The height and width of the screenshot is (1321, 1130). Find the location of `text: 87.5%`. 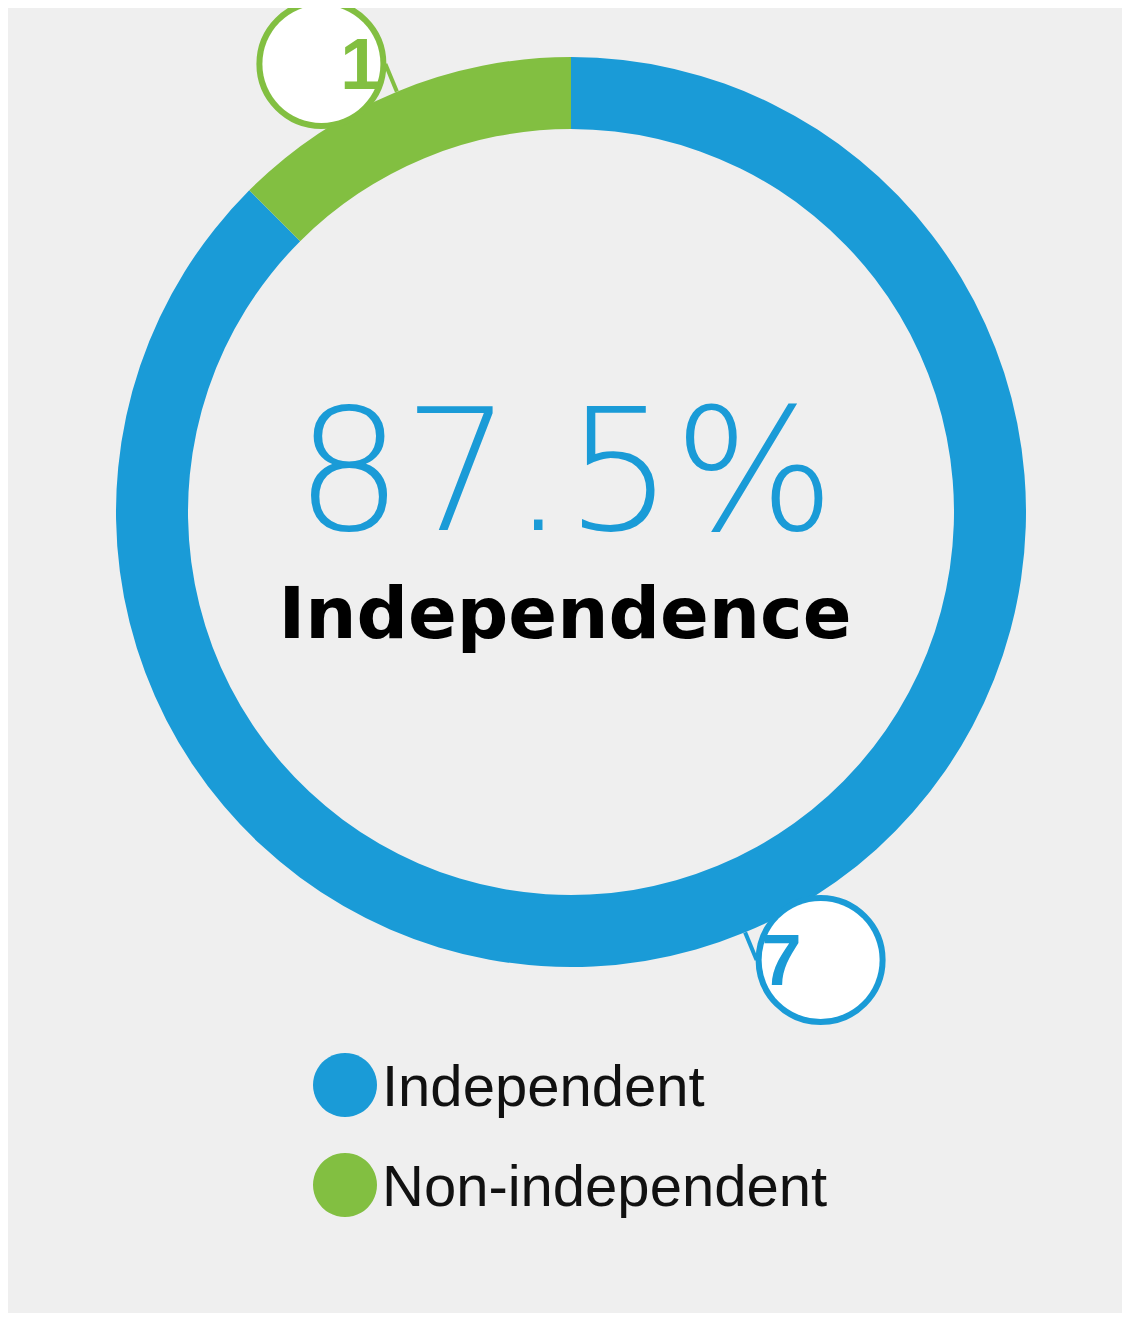

text: 87.5% is located at coordinates (565, 471).